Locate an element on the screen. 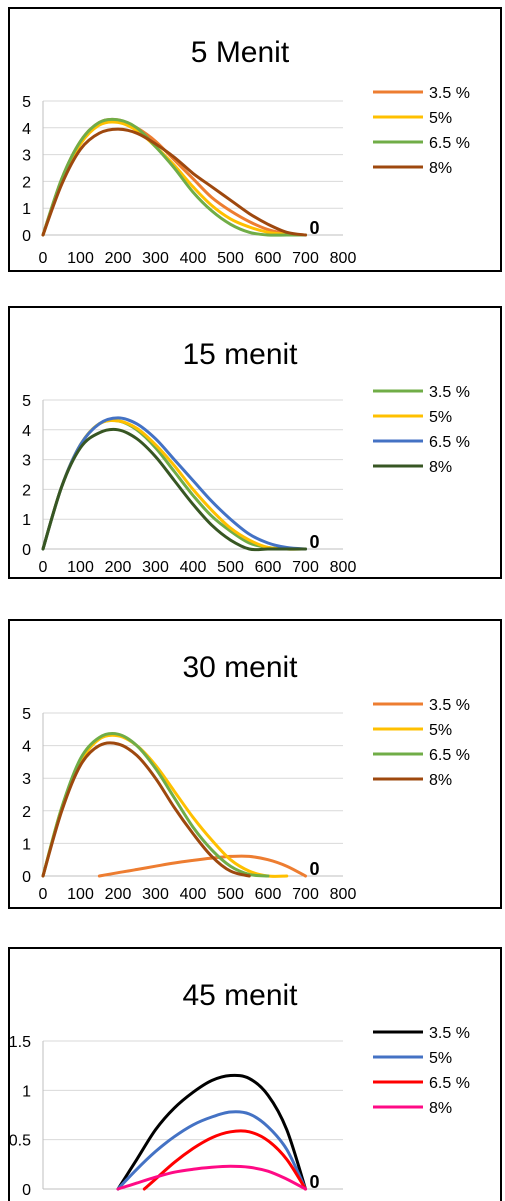 This screenshot has height=1201, width=505. y-tick-label: 0.5 is located at coordinates (20, 1141).